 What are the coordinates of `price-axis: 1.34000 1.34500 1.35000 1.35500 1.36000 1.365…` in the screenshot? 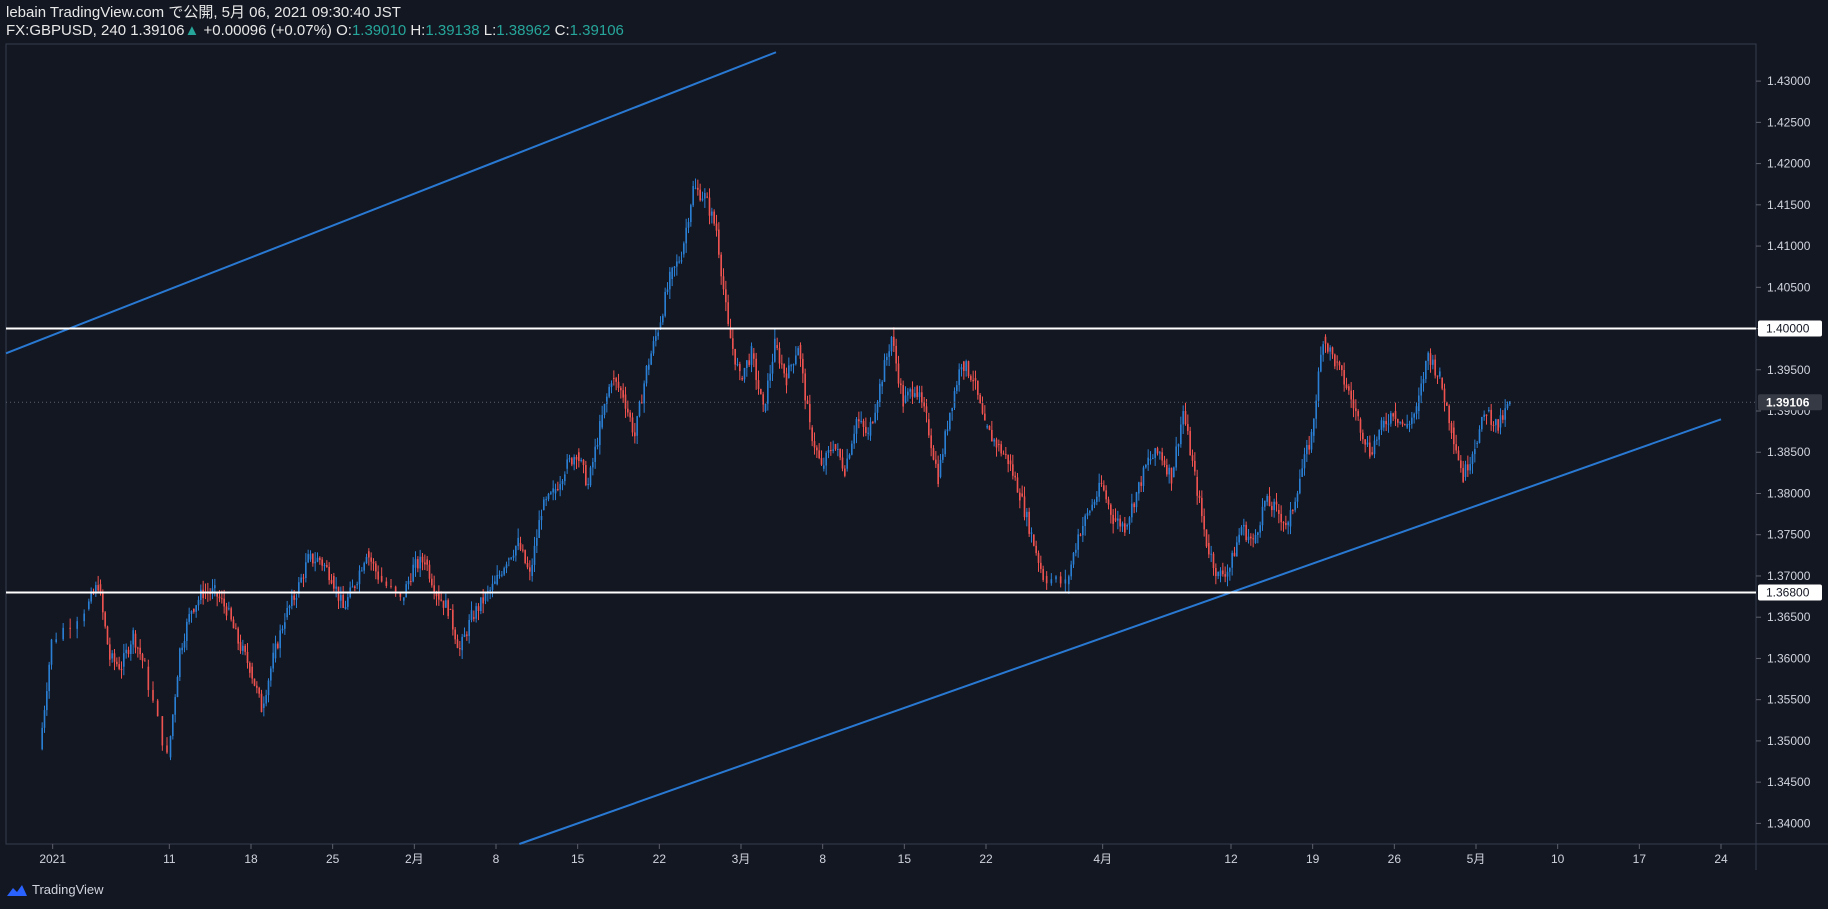 It's located at (1783, 452).